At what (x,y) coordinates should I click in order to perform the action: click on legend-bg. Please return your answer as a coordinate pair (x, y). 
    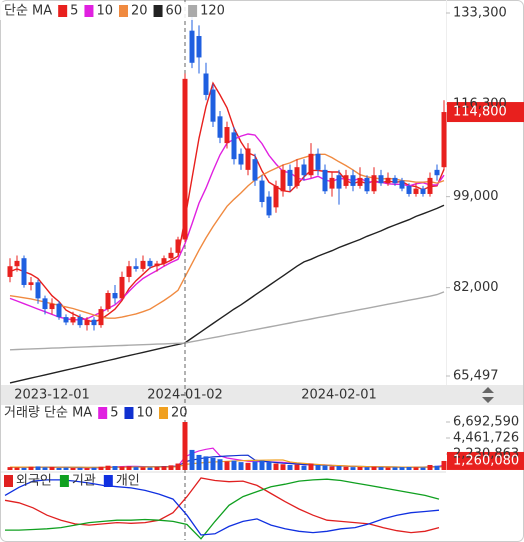
    Looking at the image, I should click on (100, 11).